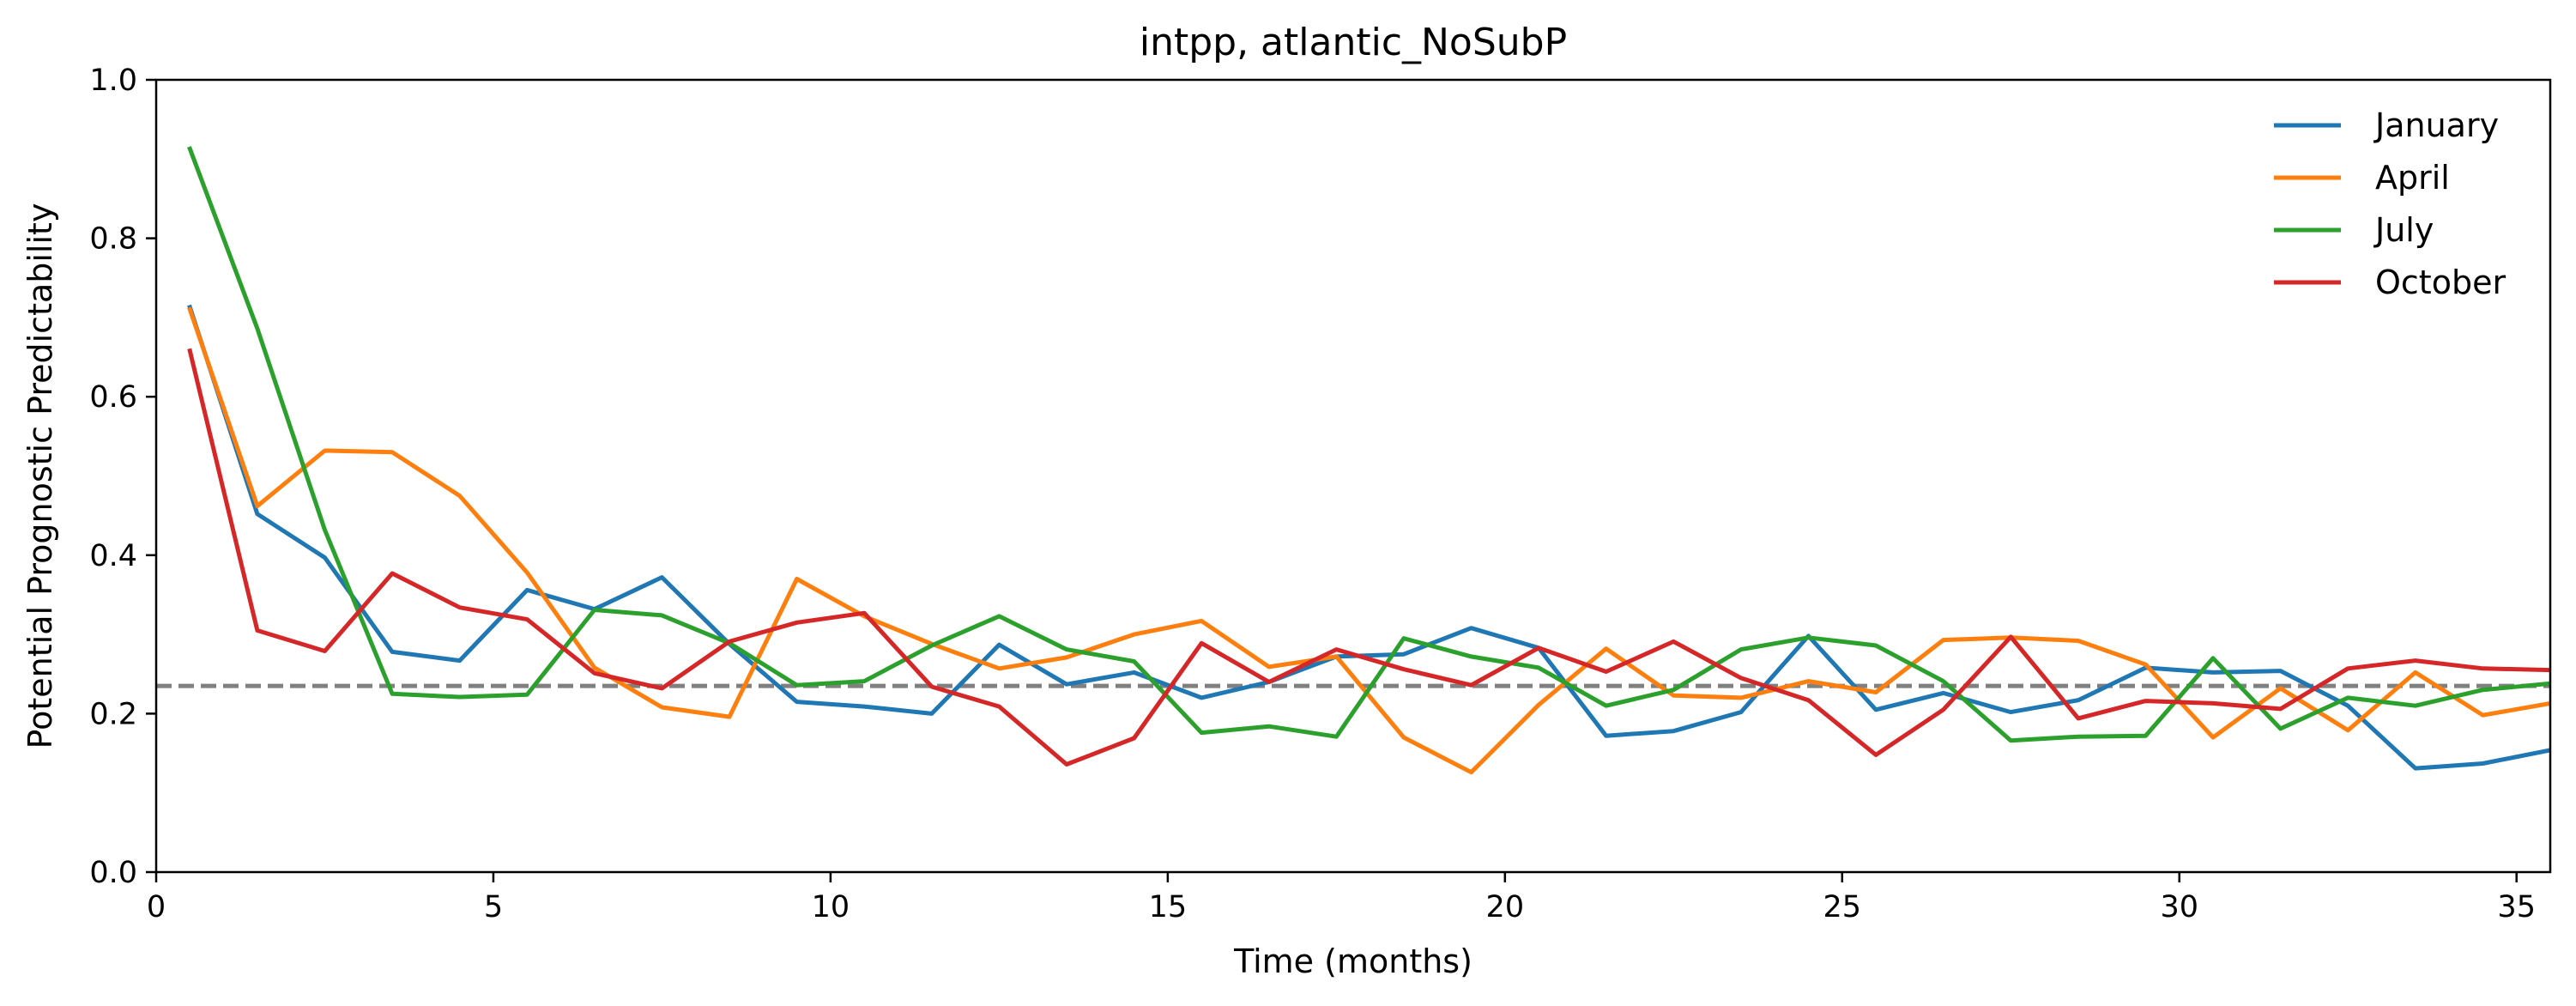 The height and width of the screenshot is (1006, 2576). What do you see at coordinates (831, 907) in the screenshot?
I see `x-tick-label: 10` at bounding box center [831, 907].